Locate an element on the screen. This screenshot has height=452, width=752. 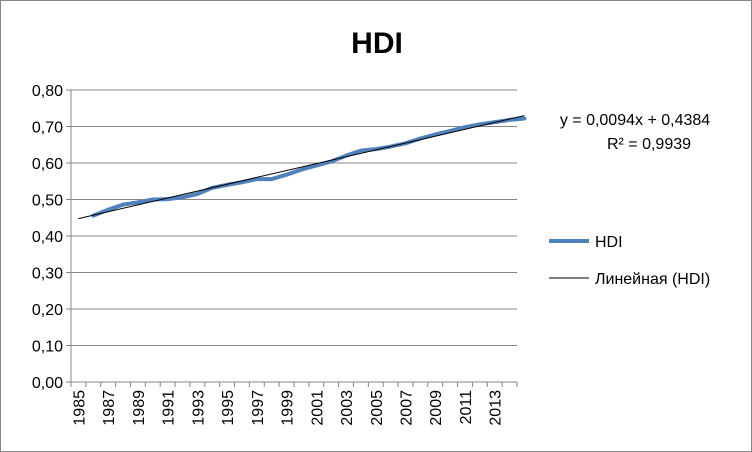
x-tick-label: 2009 is located at coordinates (436, 408).